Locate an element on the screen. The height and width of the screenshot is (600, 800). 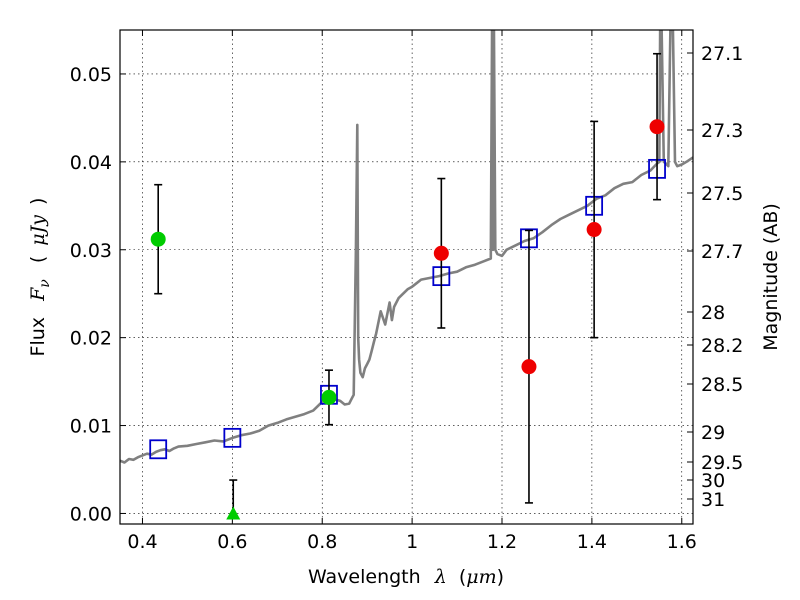
y-tick-label: 0.04 is located at coordinates (91, 163).